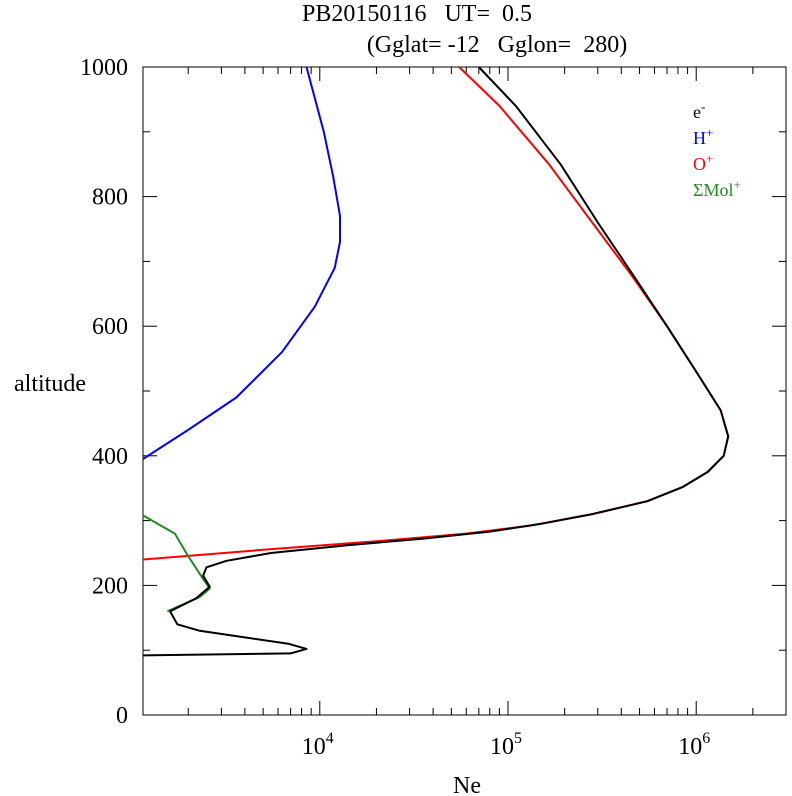  What do you see at coordinates (717, 188) in the screenshot?
I see `legend-entry: ΣMol+` at bounding box center [717, 188].